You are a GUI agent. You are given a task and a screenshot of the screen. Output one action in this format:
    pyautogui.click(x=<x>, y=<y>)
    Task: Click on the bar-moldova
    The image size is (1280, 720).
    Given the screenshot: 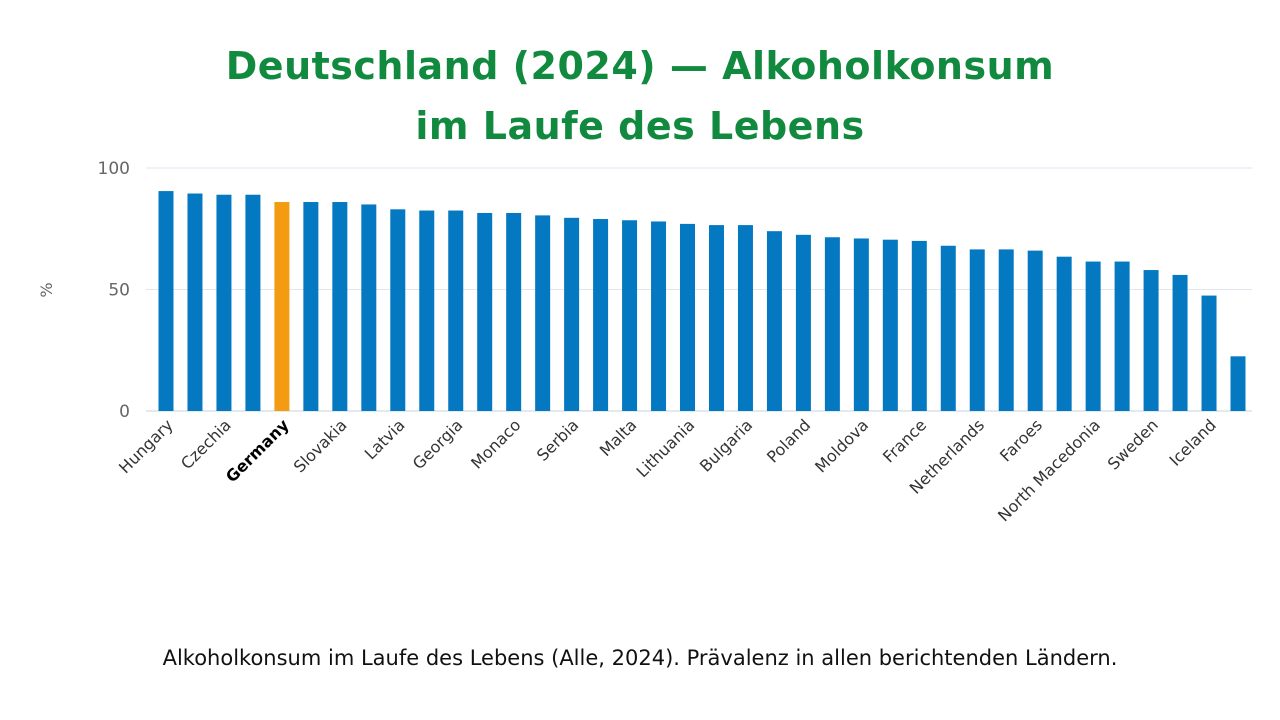 What is the action you would take?
    pyautogui.click(x=861, y=324)
    